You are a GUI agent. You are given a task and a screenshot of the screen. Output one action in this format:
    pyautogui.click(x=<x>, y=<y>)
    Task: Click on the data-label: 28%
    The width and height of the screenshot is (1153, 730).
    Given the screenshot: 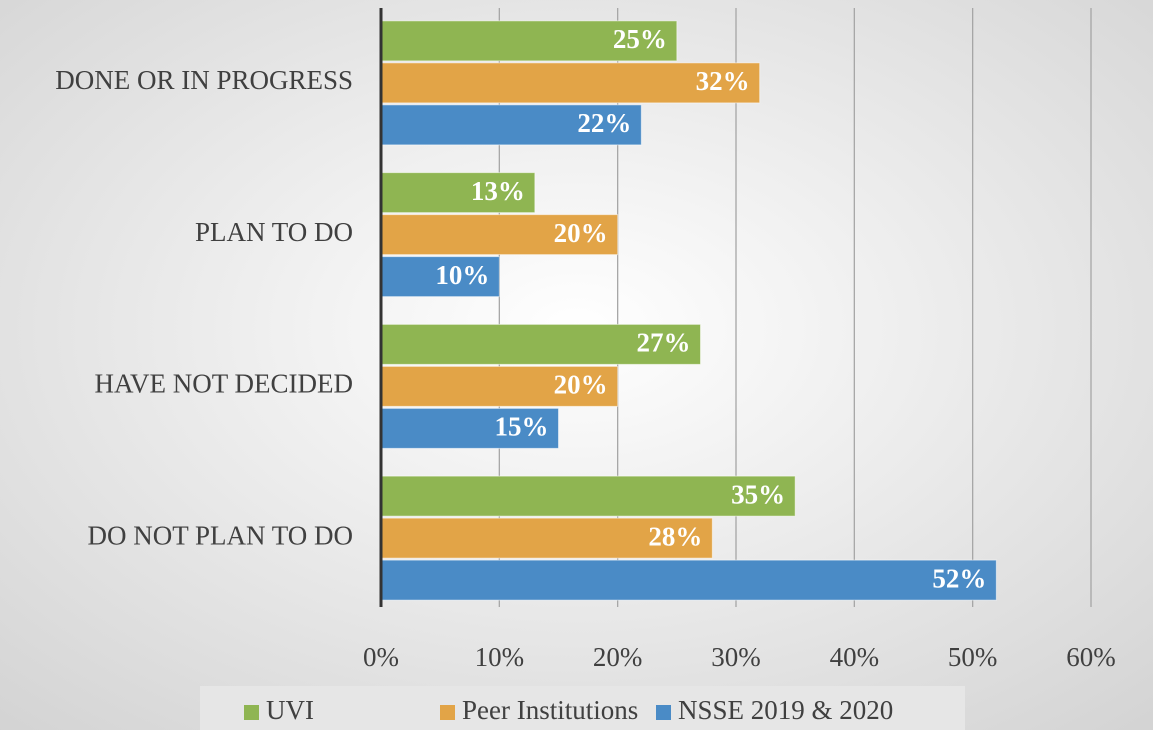 What is the action you would take?
    pyautogui.click(x=675, y=536)
    